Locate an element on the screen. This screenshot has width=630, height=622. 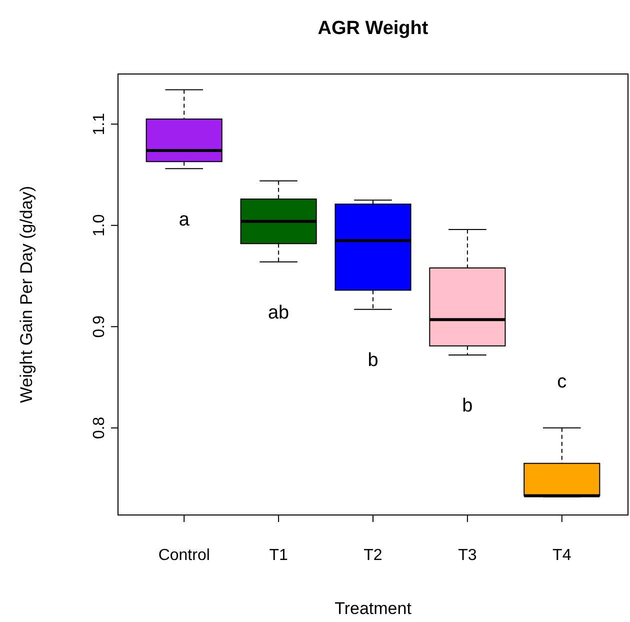
y-axis-title: Weight Gain Per Day (g/day) is located at coordinates (26, 294).